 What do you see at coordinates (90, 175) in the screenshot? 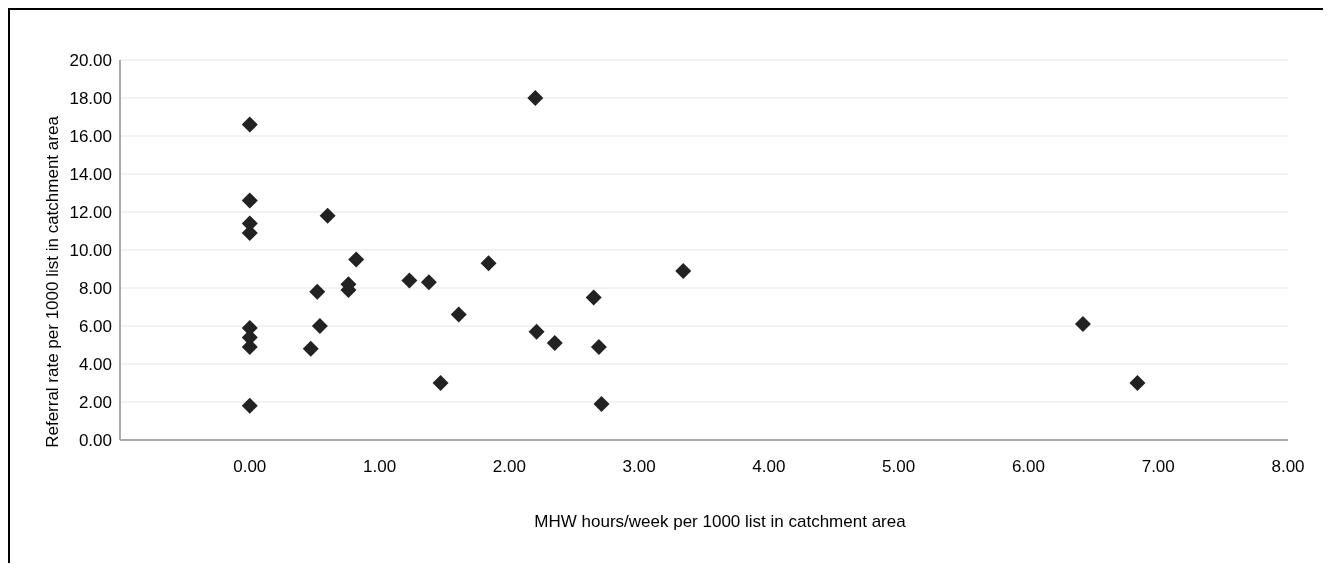
I see `y-tick-label: 14.00` at bounding box center [90, 175].